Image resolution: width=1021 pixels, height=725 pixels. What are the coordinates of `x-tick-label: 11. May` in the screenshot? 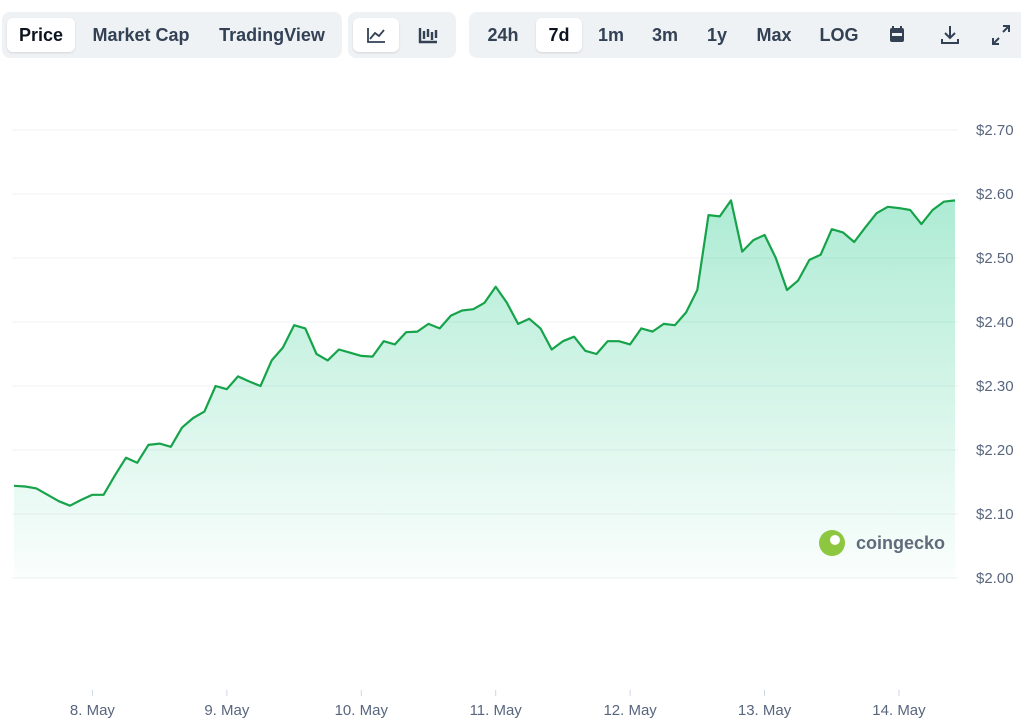 It's located at (496, 710).